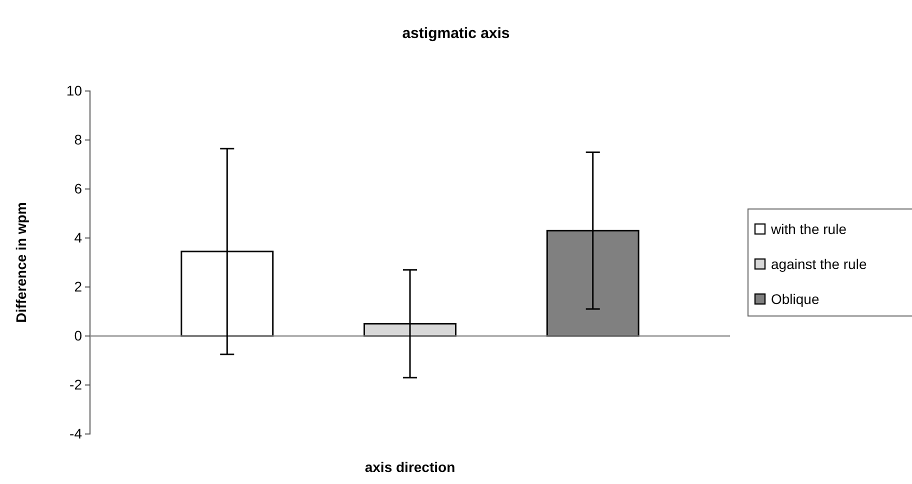 The image size is (912, 484). What do you see at coordinates (78, 286) in the screenshot?
I see `y-tick-label: 2` at bounding box center [78, 286].